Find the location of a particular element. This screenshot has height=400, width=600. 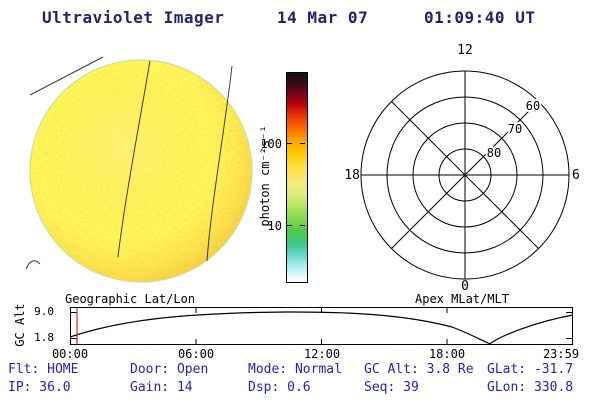

status-glat: GLat: -31.7 is located at coordinates (530, 369).